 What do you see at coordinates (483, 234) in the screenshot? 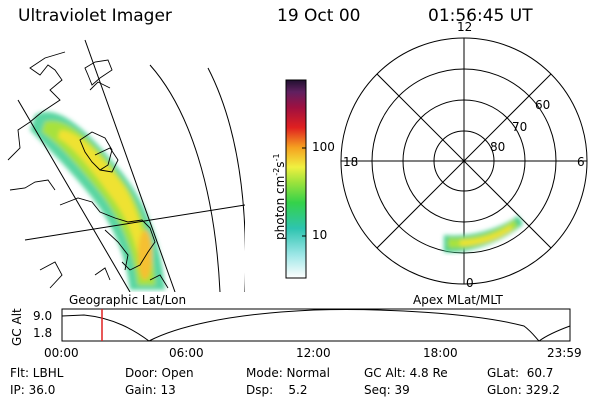
I see `aurora-band-polar` at bounding box center [483, 234].